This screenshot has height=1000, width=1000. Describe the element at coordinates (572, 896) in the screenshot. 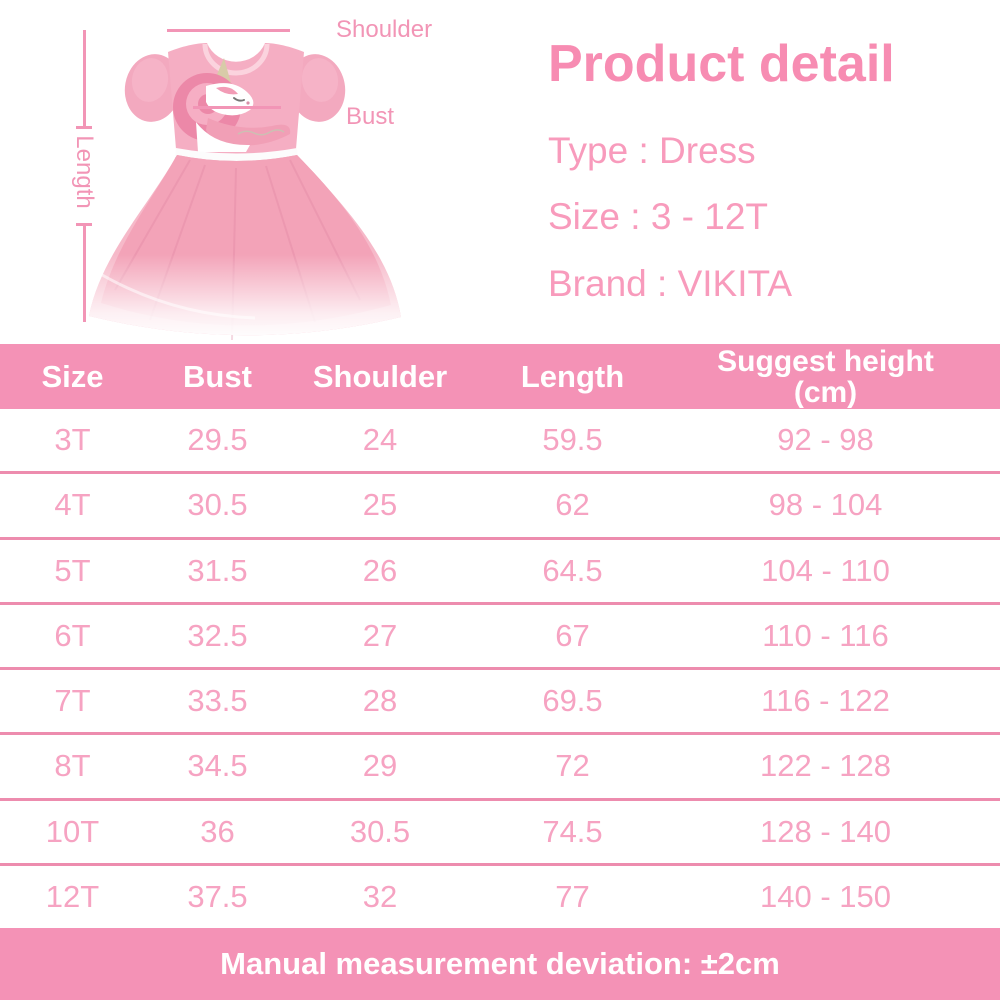

I see `table-cell: 77` at that location.